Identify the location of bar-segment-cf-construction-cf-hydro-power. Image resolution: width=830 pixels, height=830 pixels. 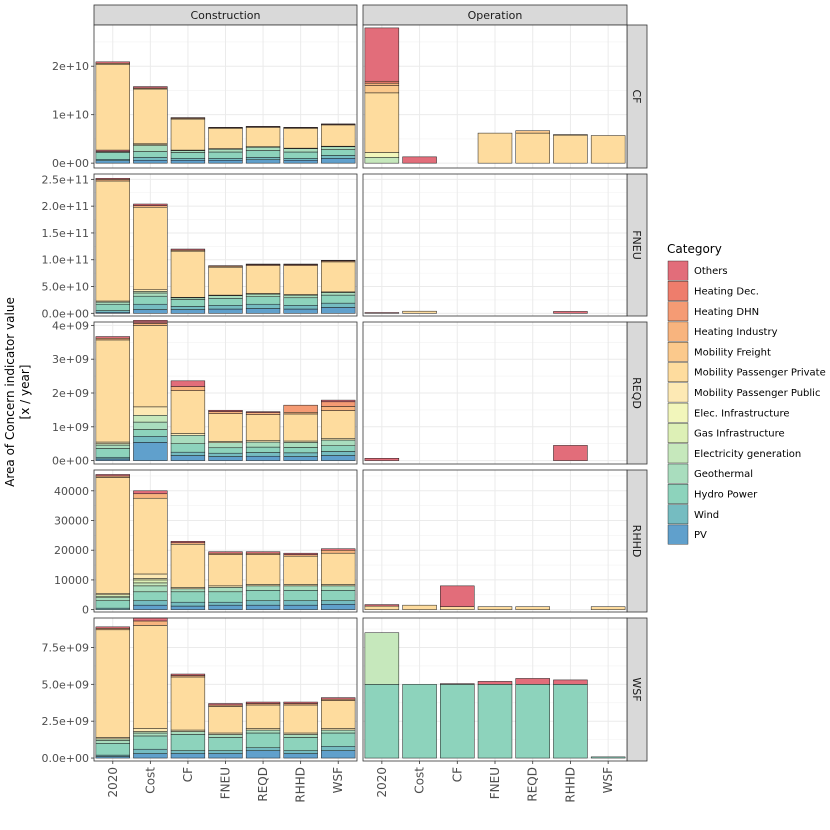
(188, 155).